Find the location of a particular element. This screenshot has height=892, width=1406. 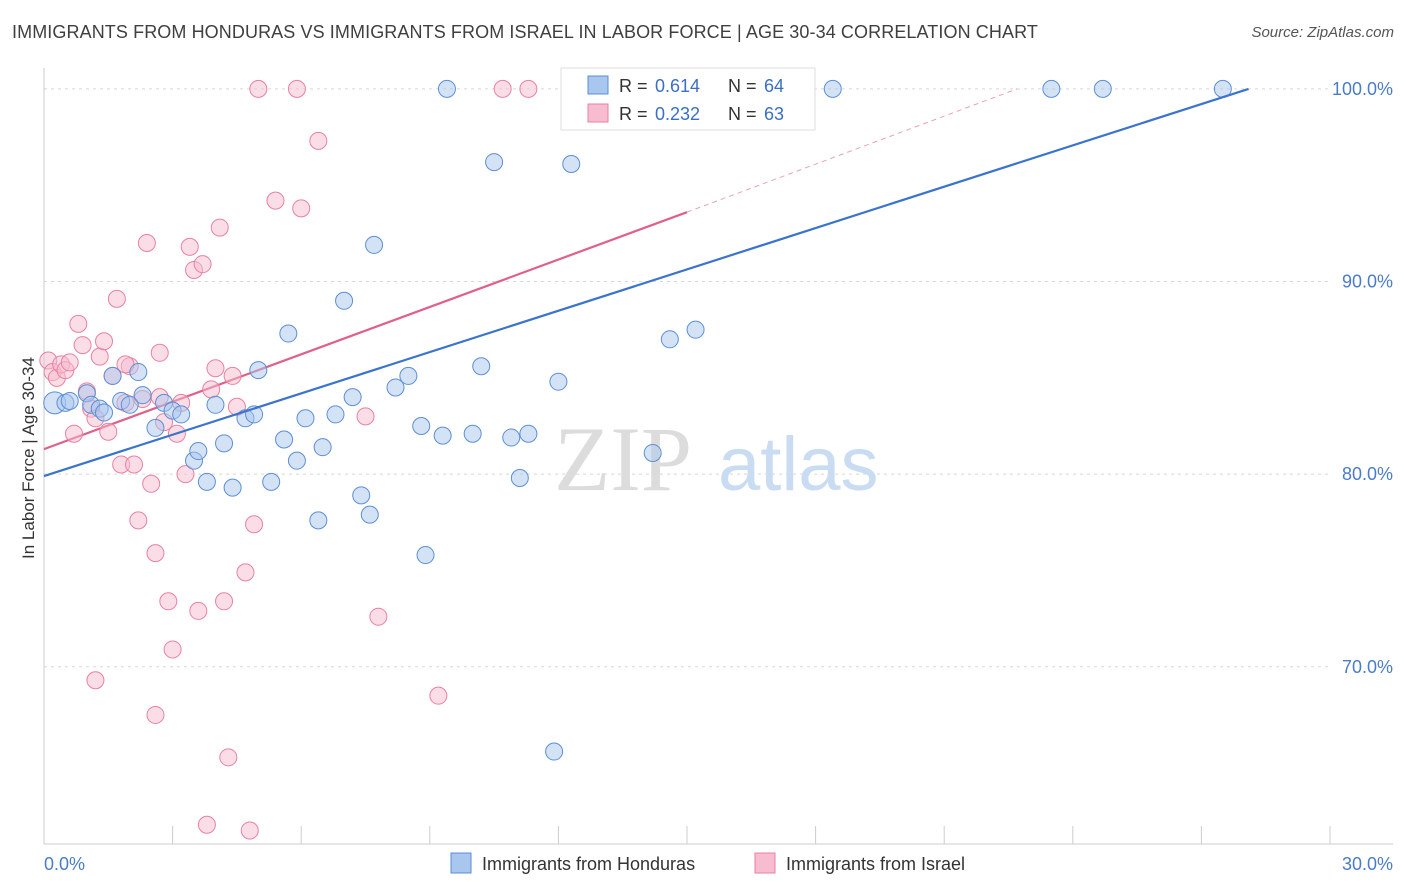

legend-n-label-honduras: N = is located at coordinates (742, 86).